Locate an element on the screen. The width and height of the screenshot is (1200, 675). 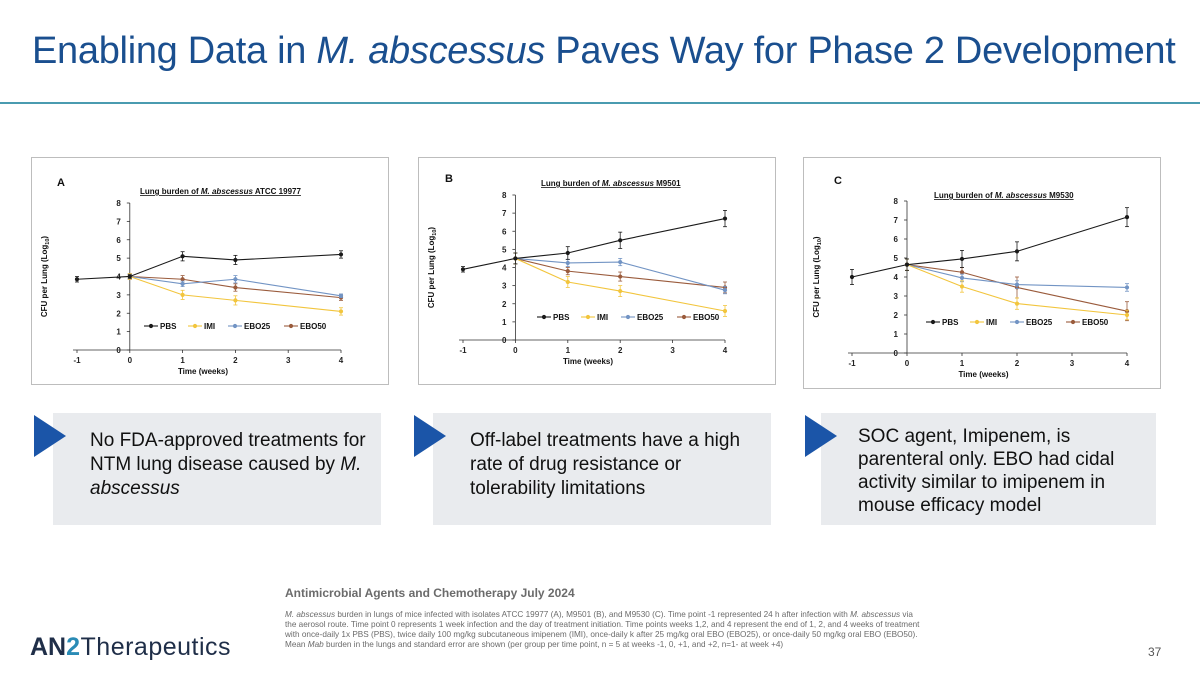
chart-title: Lung burden of M. abscessus ATCC 19977 is located at coordinates (220, 191).